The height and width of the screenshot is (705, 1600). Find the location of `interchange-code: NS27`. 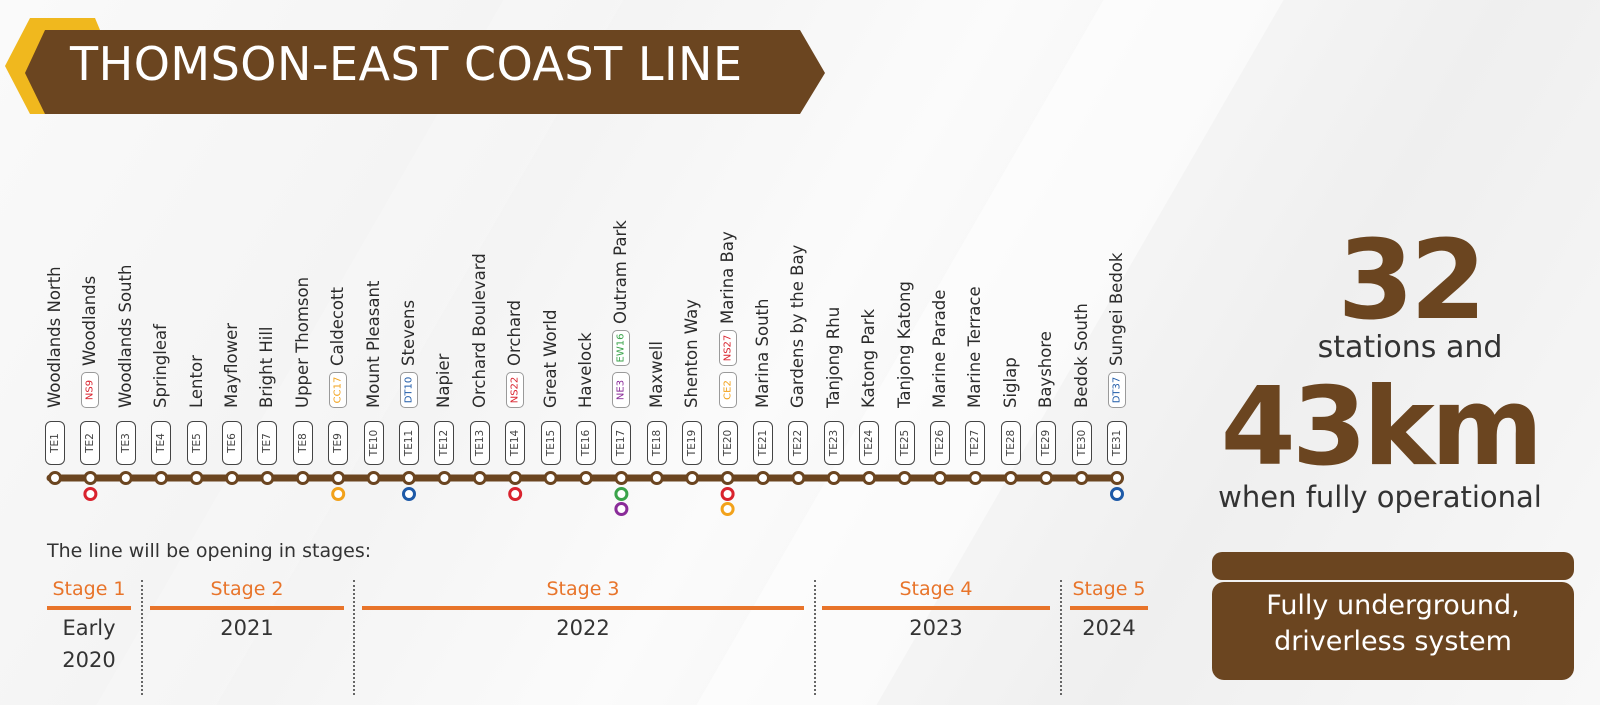

interchange-code: NS27 is located at coordinates (728, 348).